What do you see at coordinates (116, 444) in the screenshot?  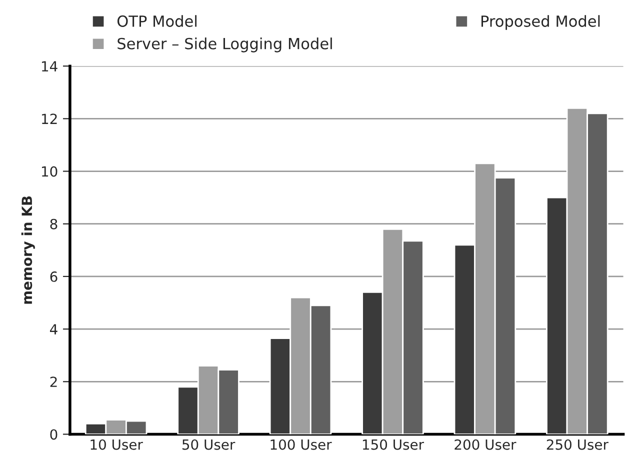 I see `x-tick-label: 10 User` at bounding box center [116, 444].